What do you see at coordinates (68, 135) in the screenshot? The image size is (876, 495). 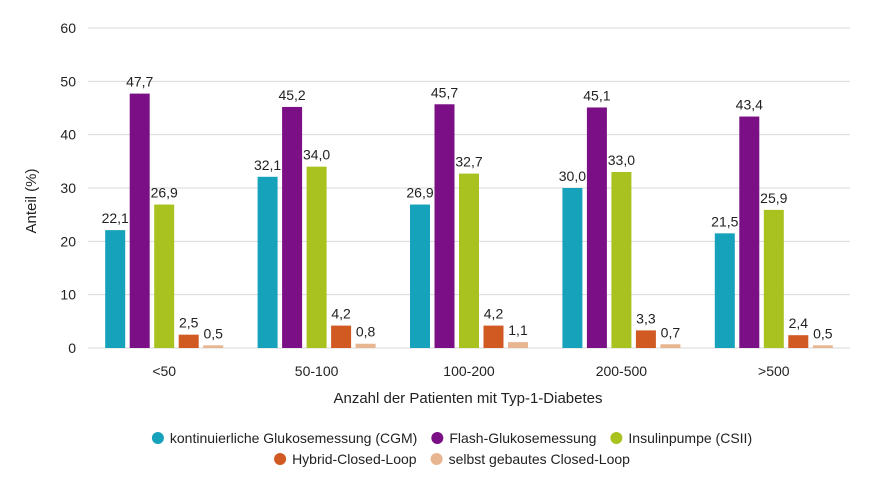 I see `y-tick-label: 40` at bounding box center [68, 135].